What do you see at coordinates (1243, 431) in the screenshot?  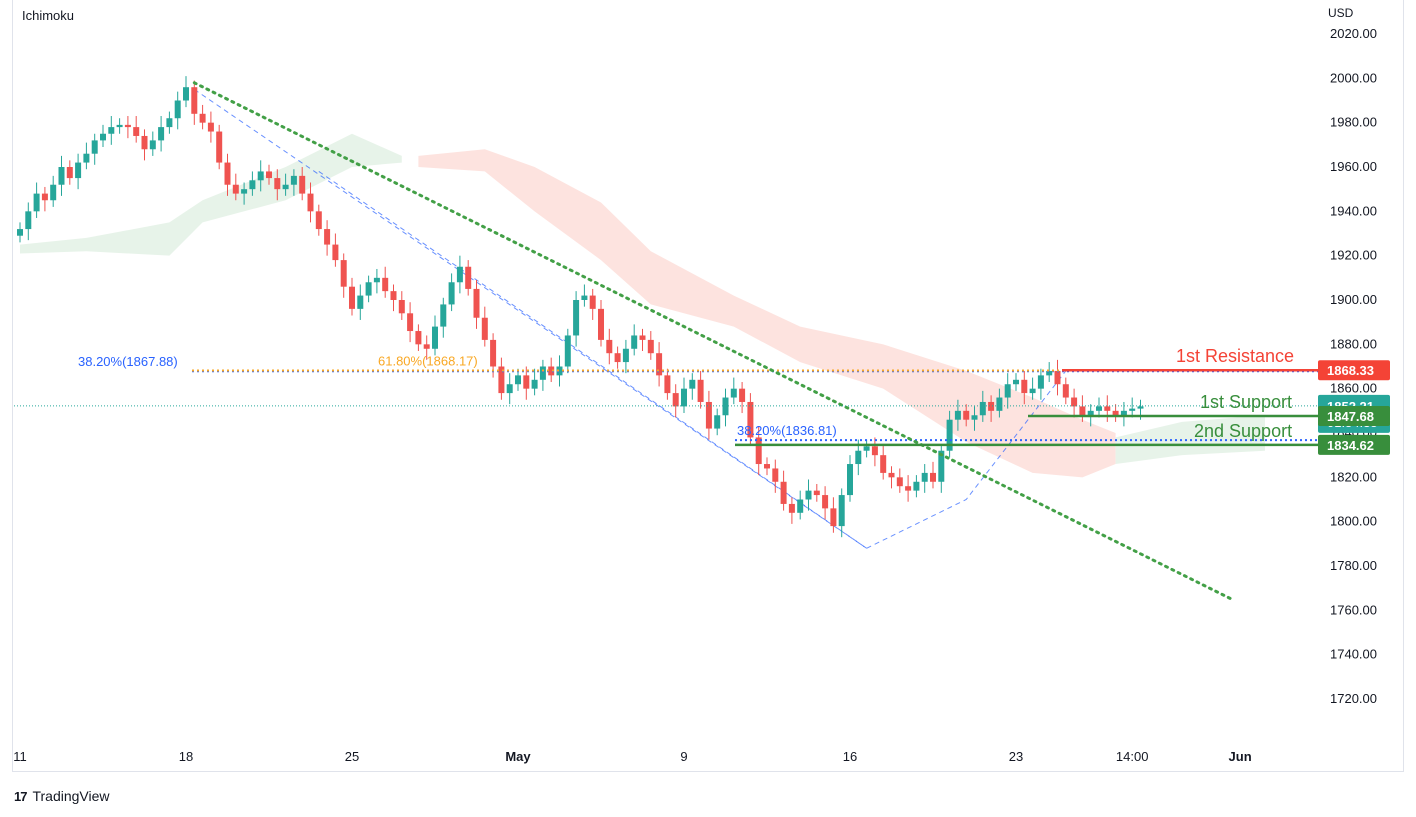 I see `level-name: 2nd Support` at bounding box center [1243, 431].